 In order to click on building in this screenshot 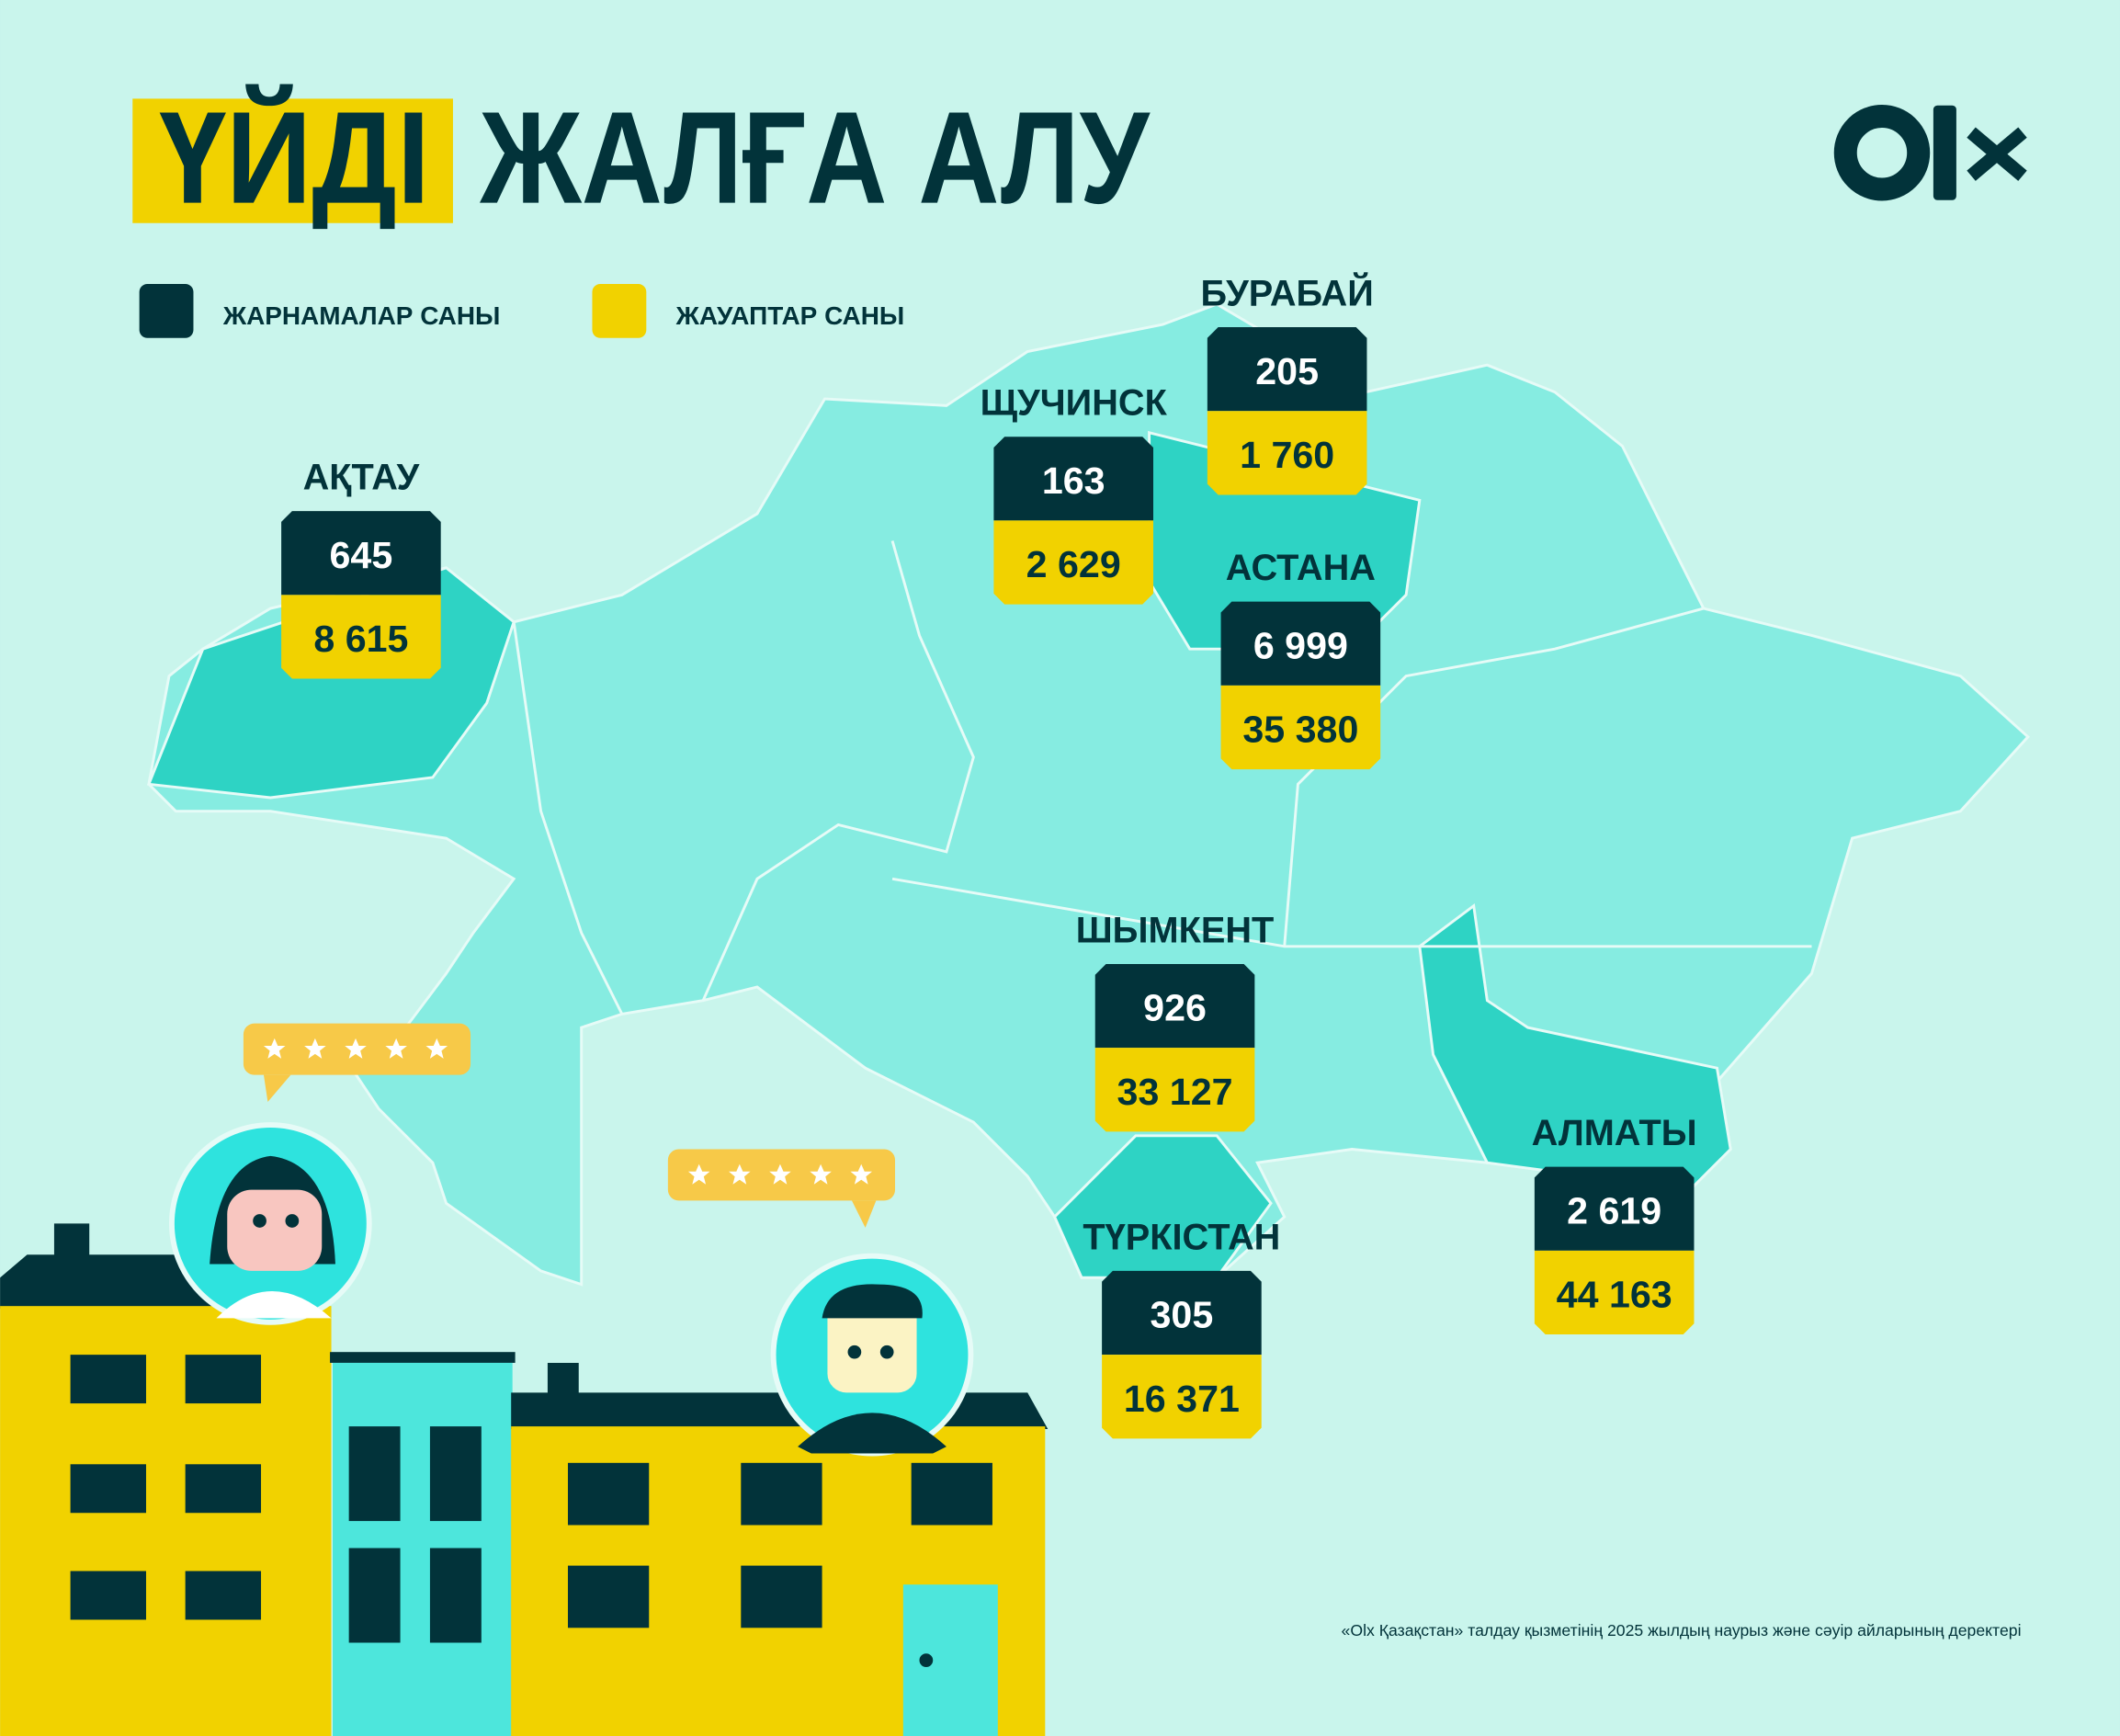, I will do `click(166, 1521)`.